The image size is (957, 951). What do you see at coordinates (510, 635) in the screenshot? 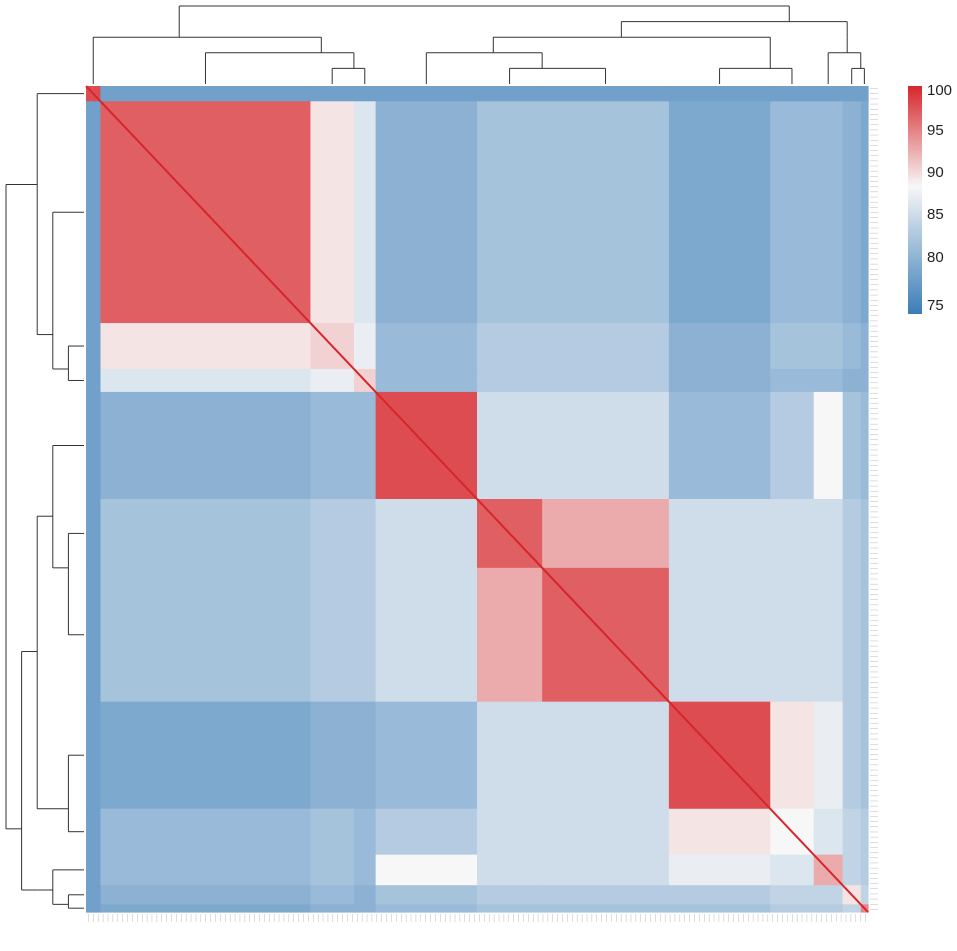
I see `heatmap-cell-G-F` at bounding box center [510, 635].